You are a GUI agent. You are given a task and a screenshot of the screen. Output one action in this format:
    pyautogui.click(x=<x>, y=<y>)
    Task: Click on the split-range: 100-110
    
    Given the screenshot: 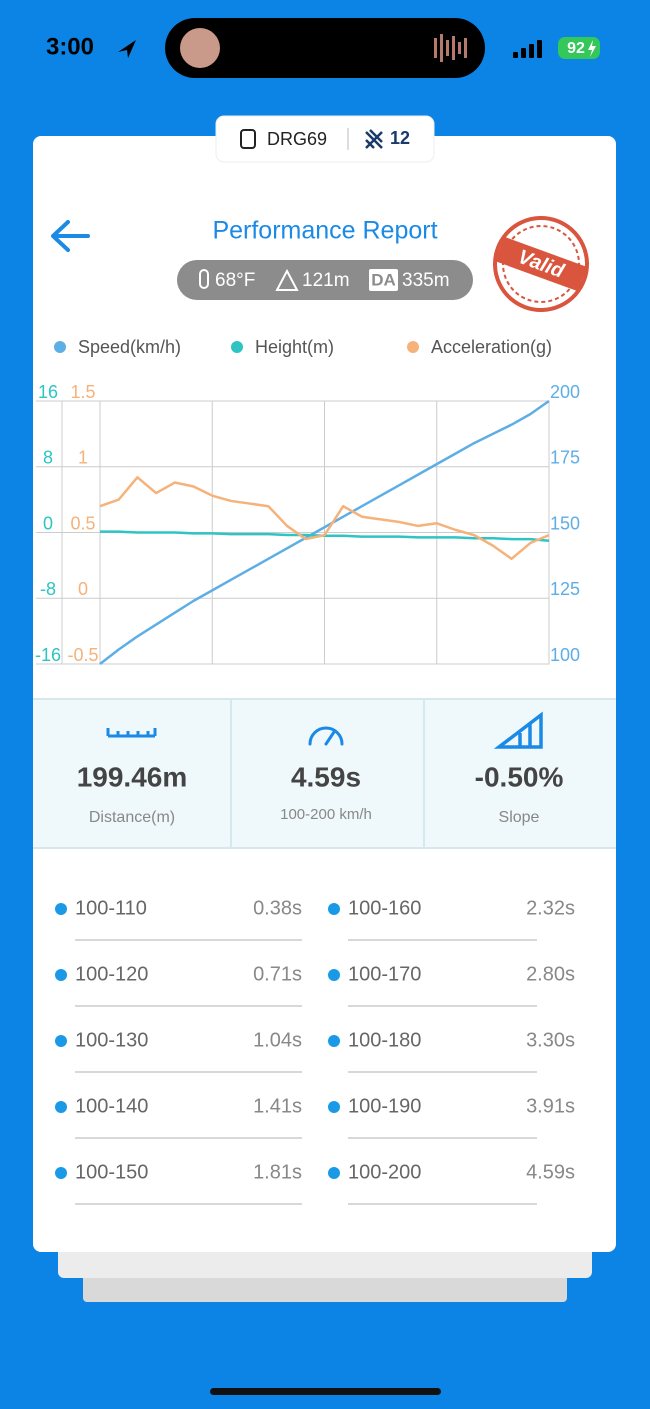 What is the action you would take?
    pyautogui.click(x=111, y=908)
    